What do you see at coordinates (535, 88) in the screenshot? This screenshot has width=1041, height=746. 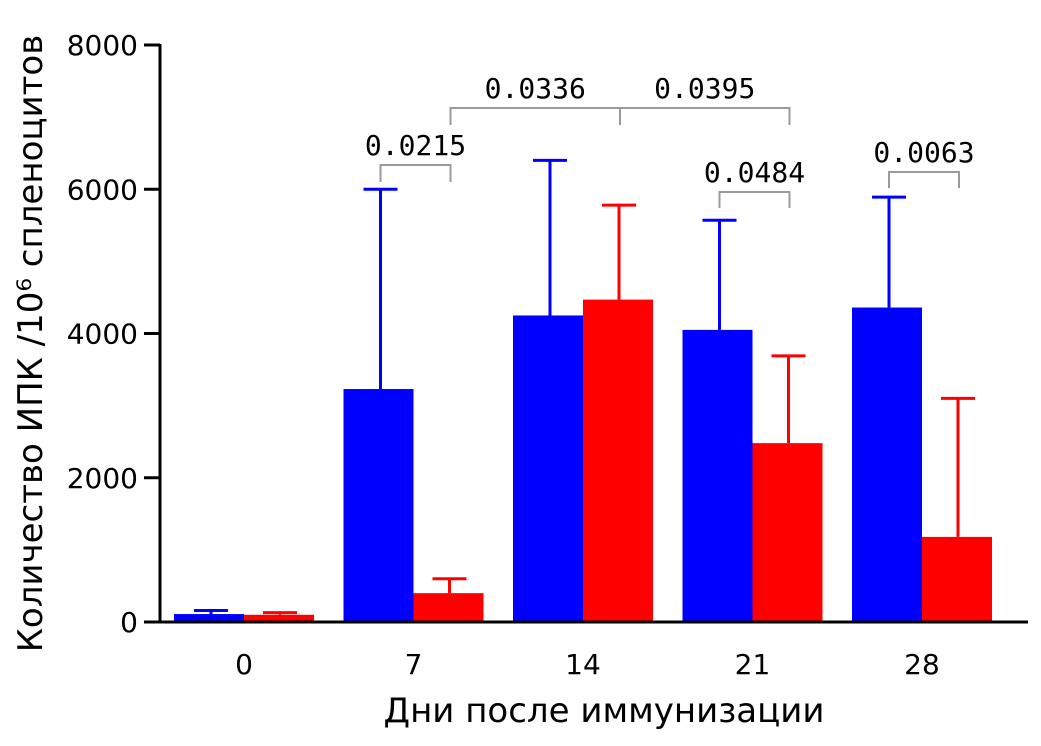 I see `p-value-label: 0.0336` at bounding box center [535, 88].